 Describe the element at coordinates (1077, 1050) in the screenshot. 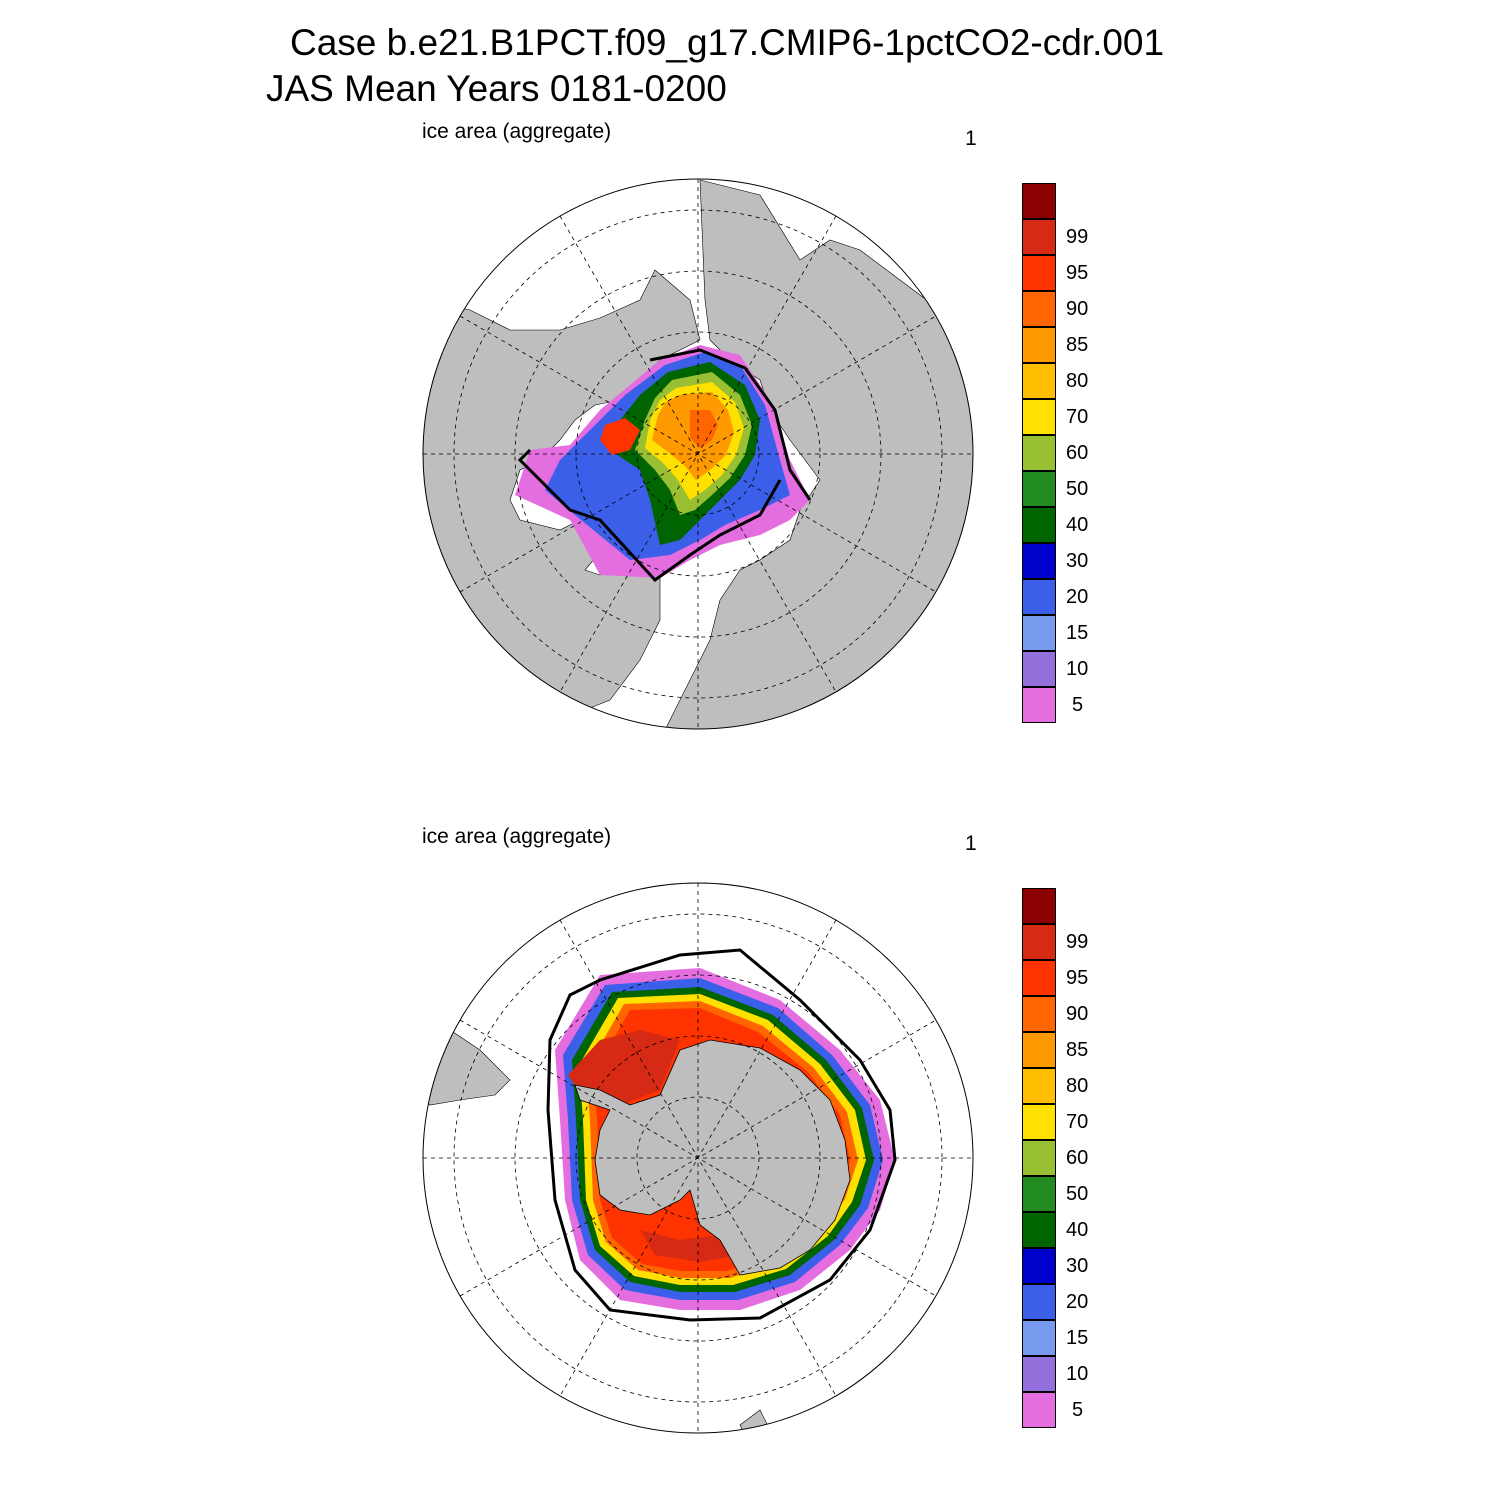

I see `antarctic-colorbar-label: 85` at that location.